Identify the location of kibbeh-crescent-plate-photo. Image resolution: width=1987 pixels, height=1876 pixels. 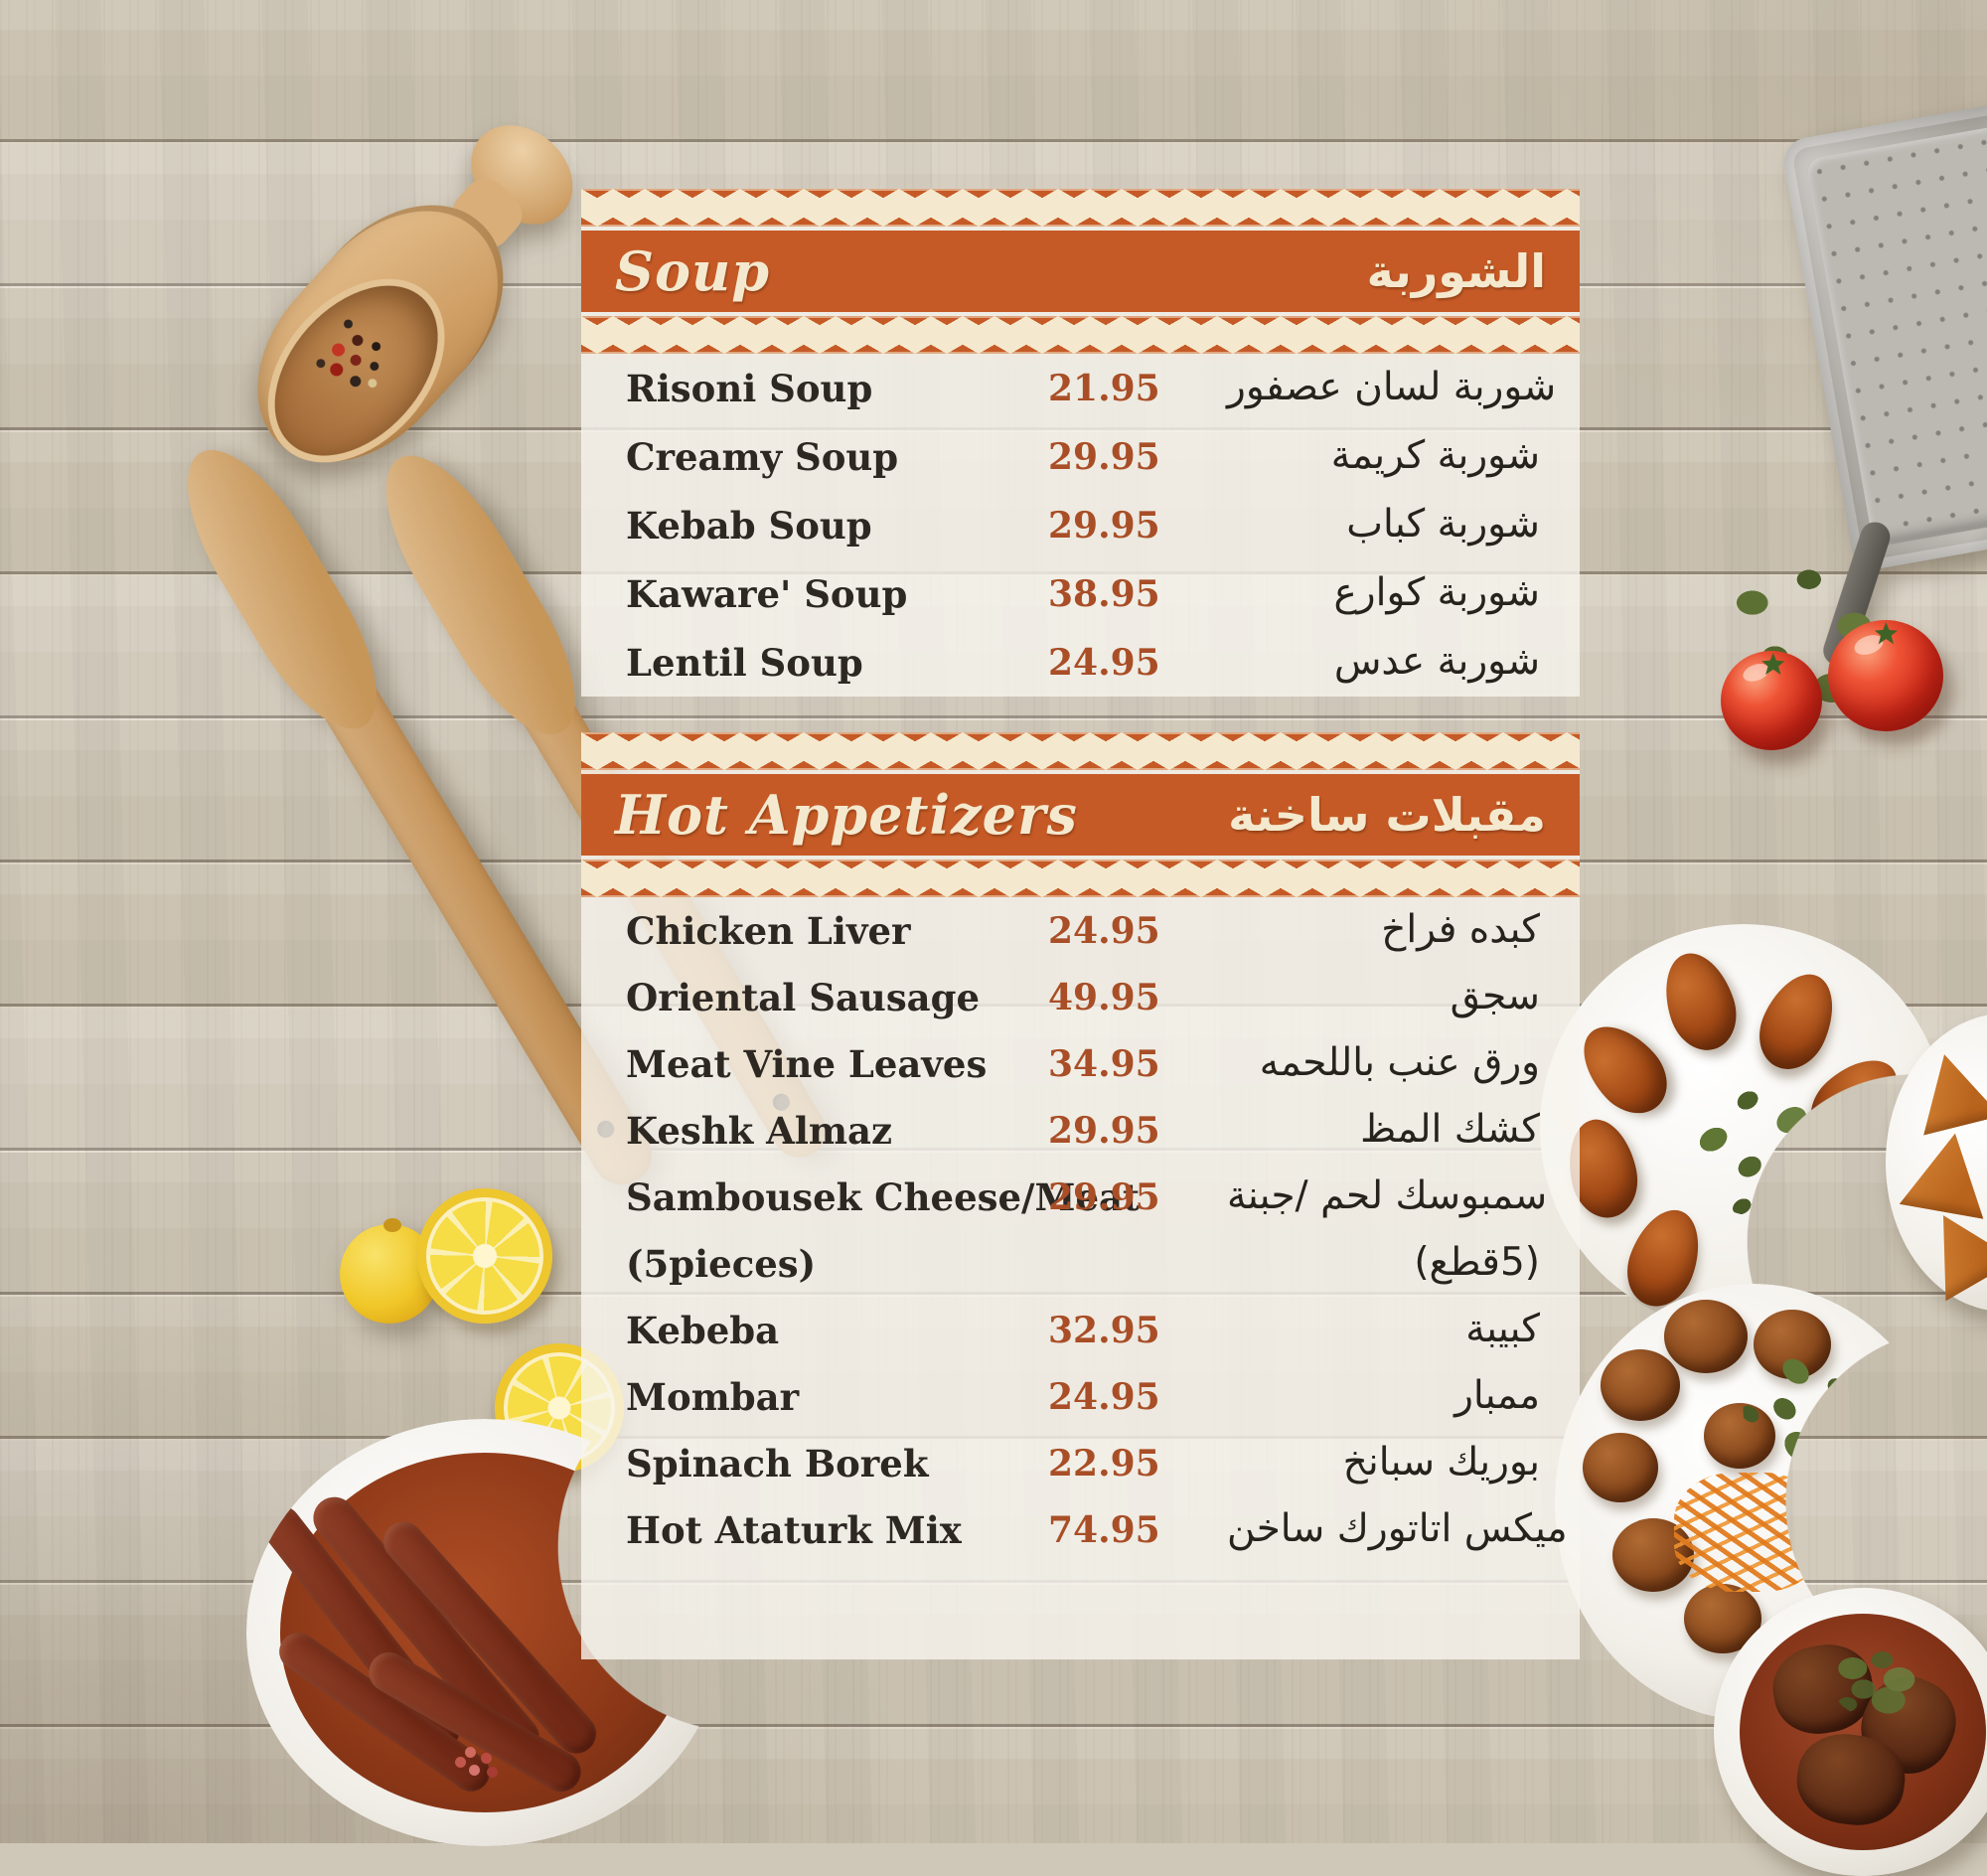
(1744, 1127).